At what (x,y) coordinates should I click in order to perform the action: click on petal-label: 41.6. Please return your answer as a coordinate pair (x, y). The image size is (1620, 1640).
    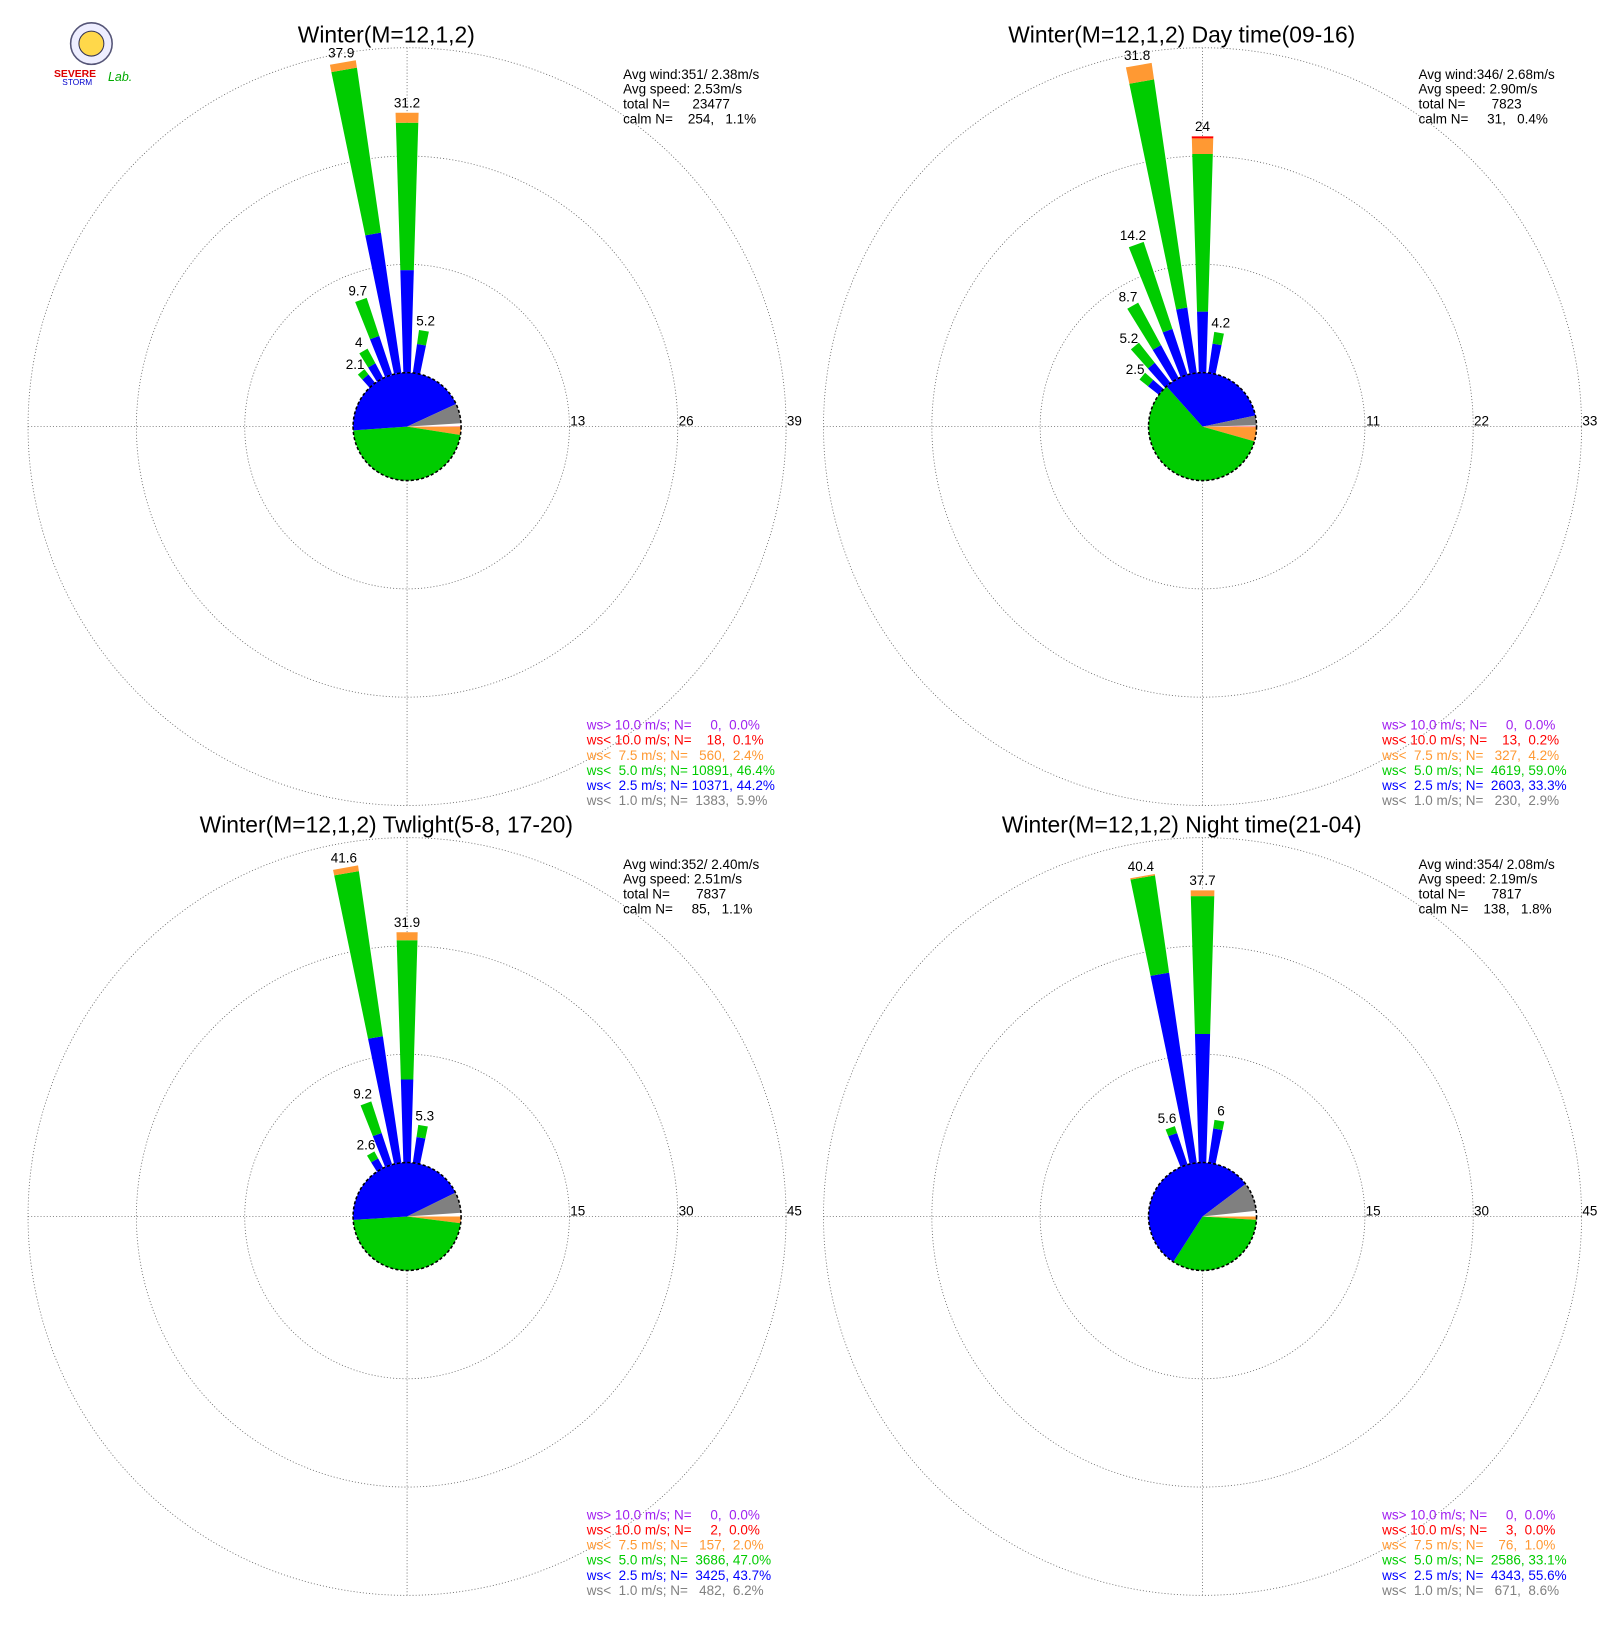
    Looking at the image, I should click on (344, 858).